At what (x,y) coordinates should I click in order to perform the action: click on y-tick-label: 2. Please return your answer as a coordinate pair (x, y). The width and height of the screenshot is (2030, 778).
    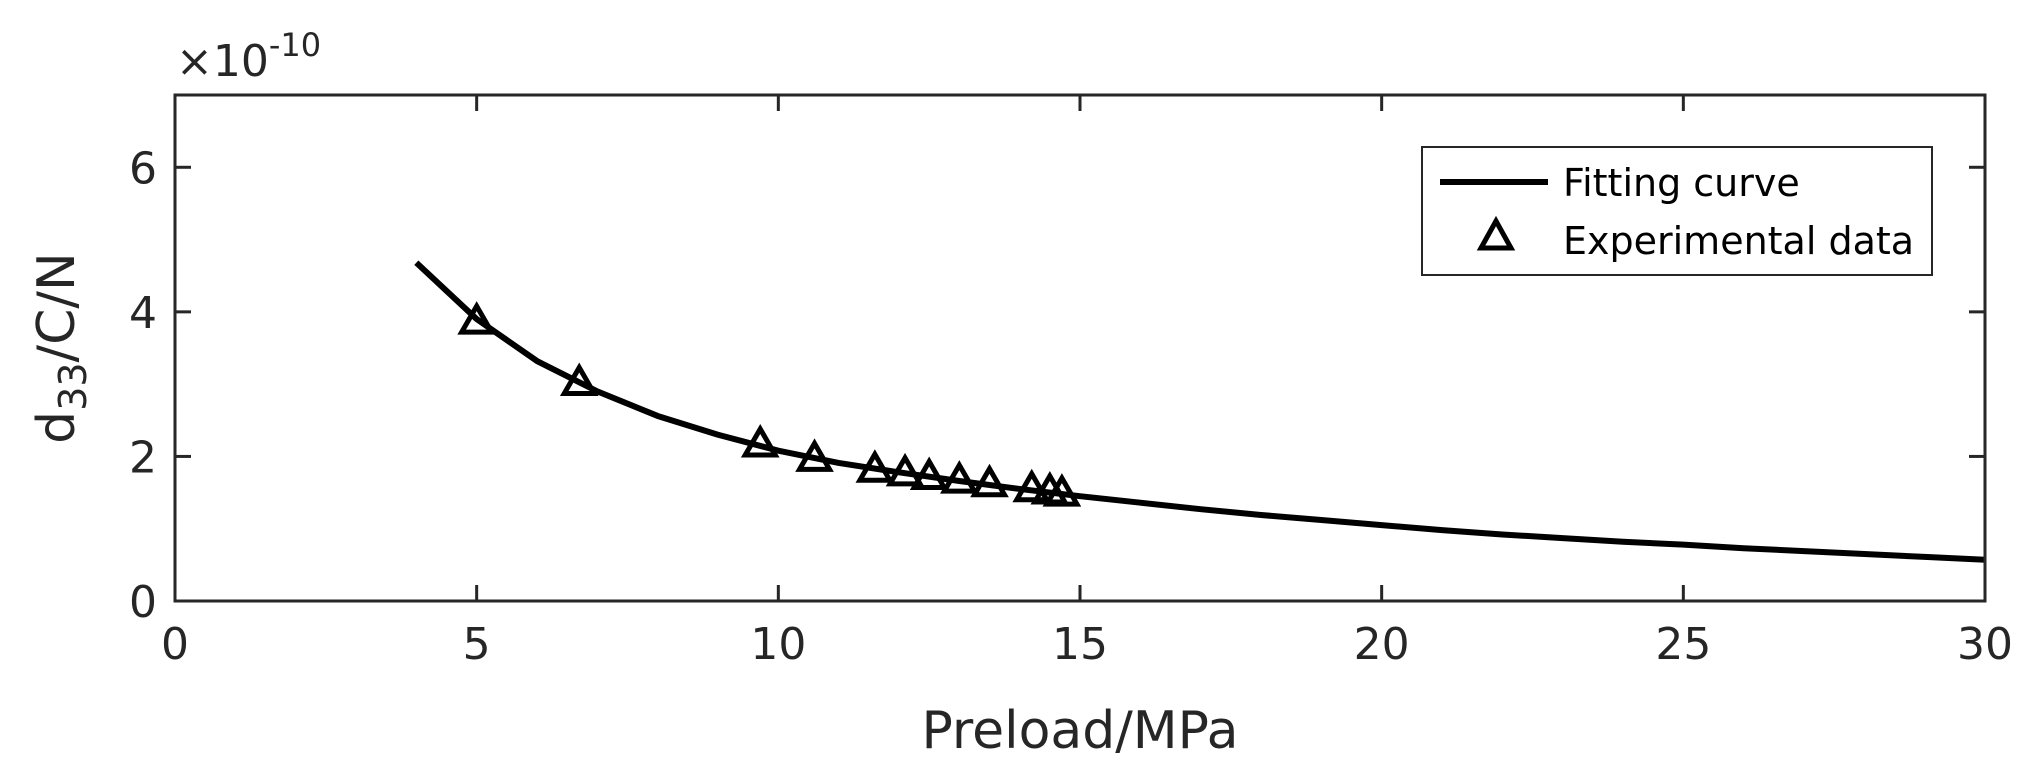
    Looking at the image, I should click on (143, 457).